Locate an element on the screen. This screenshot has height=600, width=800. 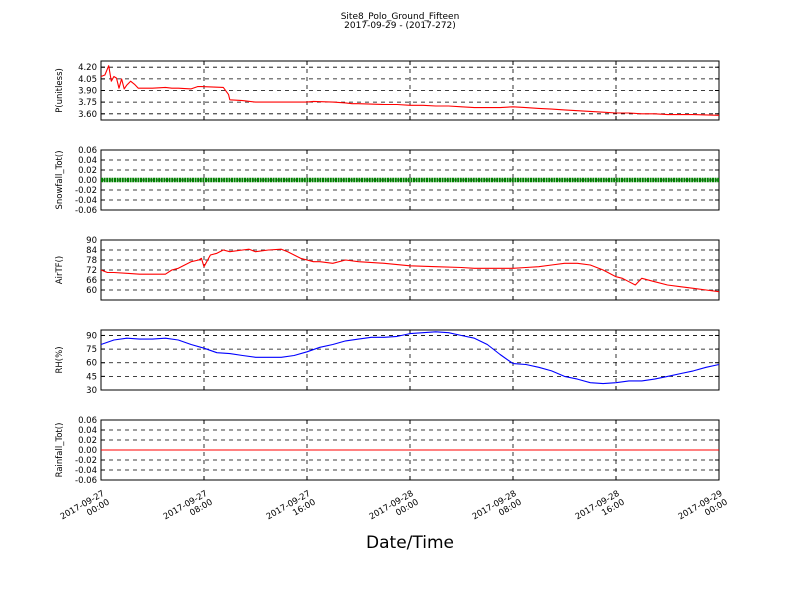
rh-panel: 90 75 60 45 30 RH(%) is located at coordinates (387, 362).